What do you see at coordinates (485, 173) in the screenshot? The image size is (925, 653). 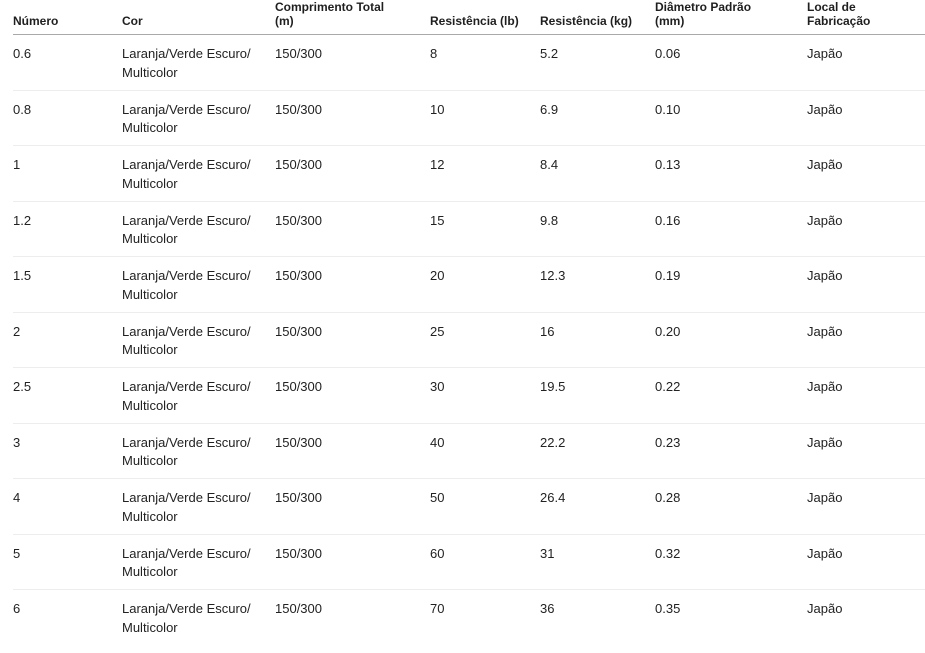 I see `cell-resistencia_lb: 12` at bounding box center [485, 173].